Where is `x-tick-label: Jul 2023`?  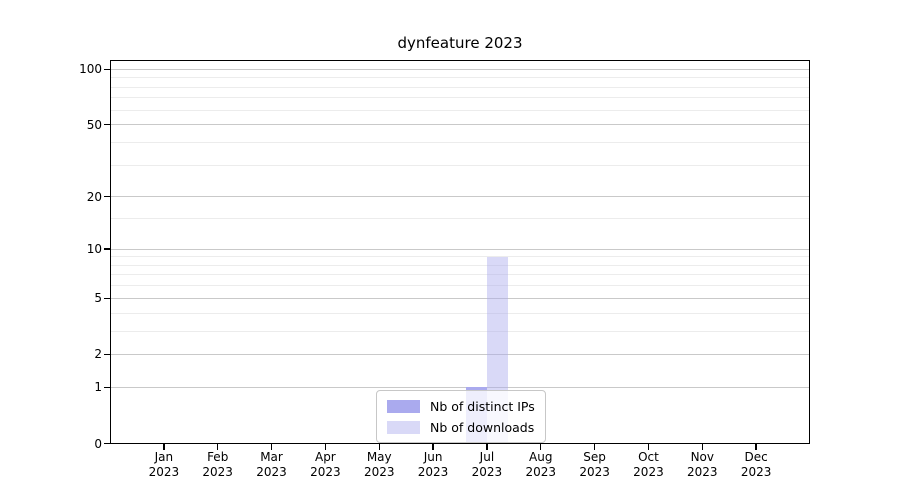
x-tick-label: Jul 2023 is located at coordinates (487, 464).